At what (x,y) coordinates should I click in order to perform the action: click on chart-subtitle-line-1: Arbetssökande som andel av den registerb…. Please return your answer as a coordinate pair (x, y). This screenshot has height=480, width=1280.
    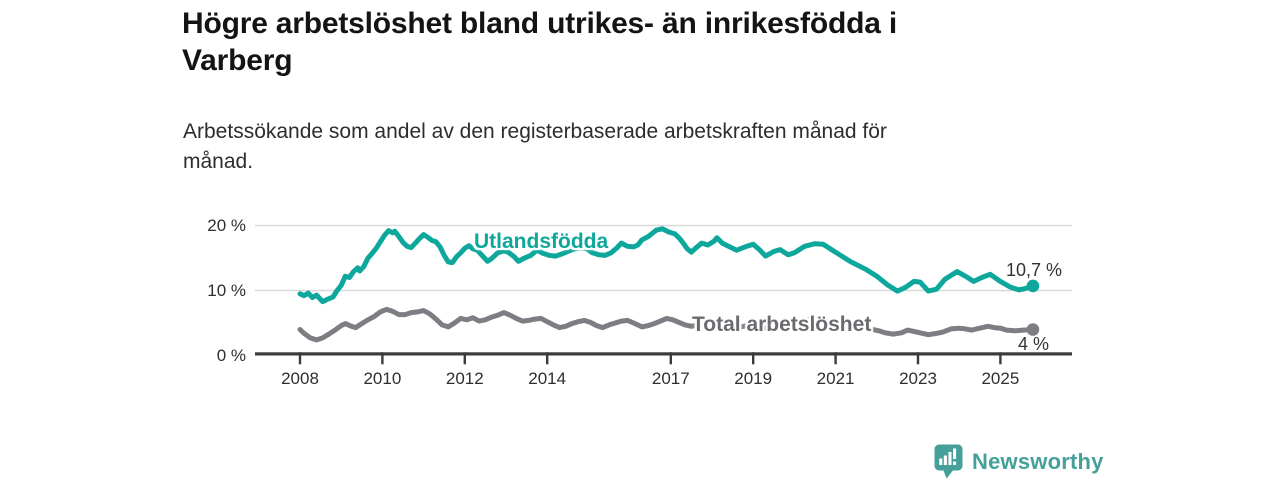
    Looking at the image, I should click on (535, 131).